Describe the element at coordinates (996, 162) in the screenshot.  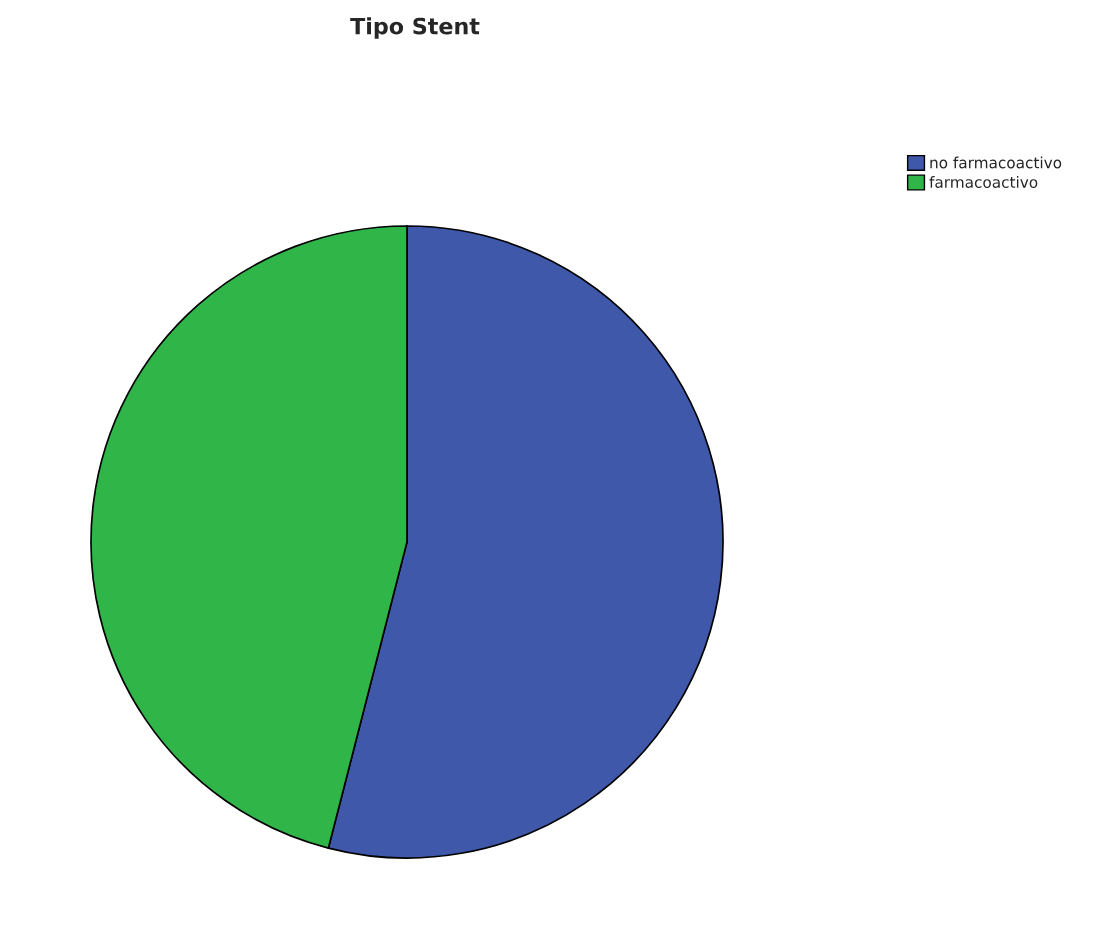
I see `legend-label: no farmacoactivo` at that location.